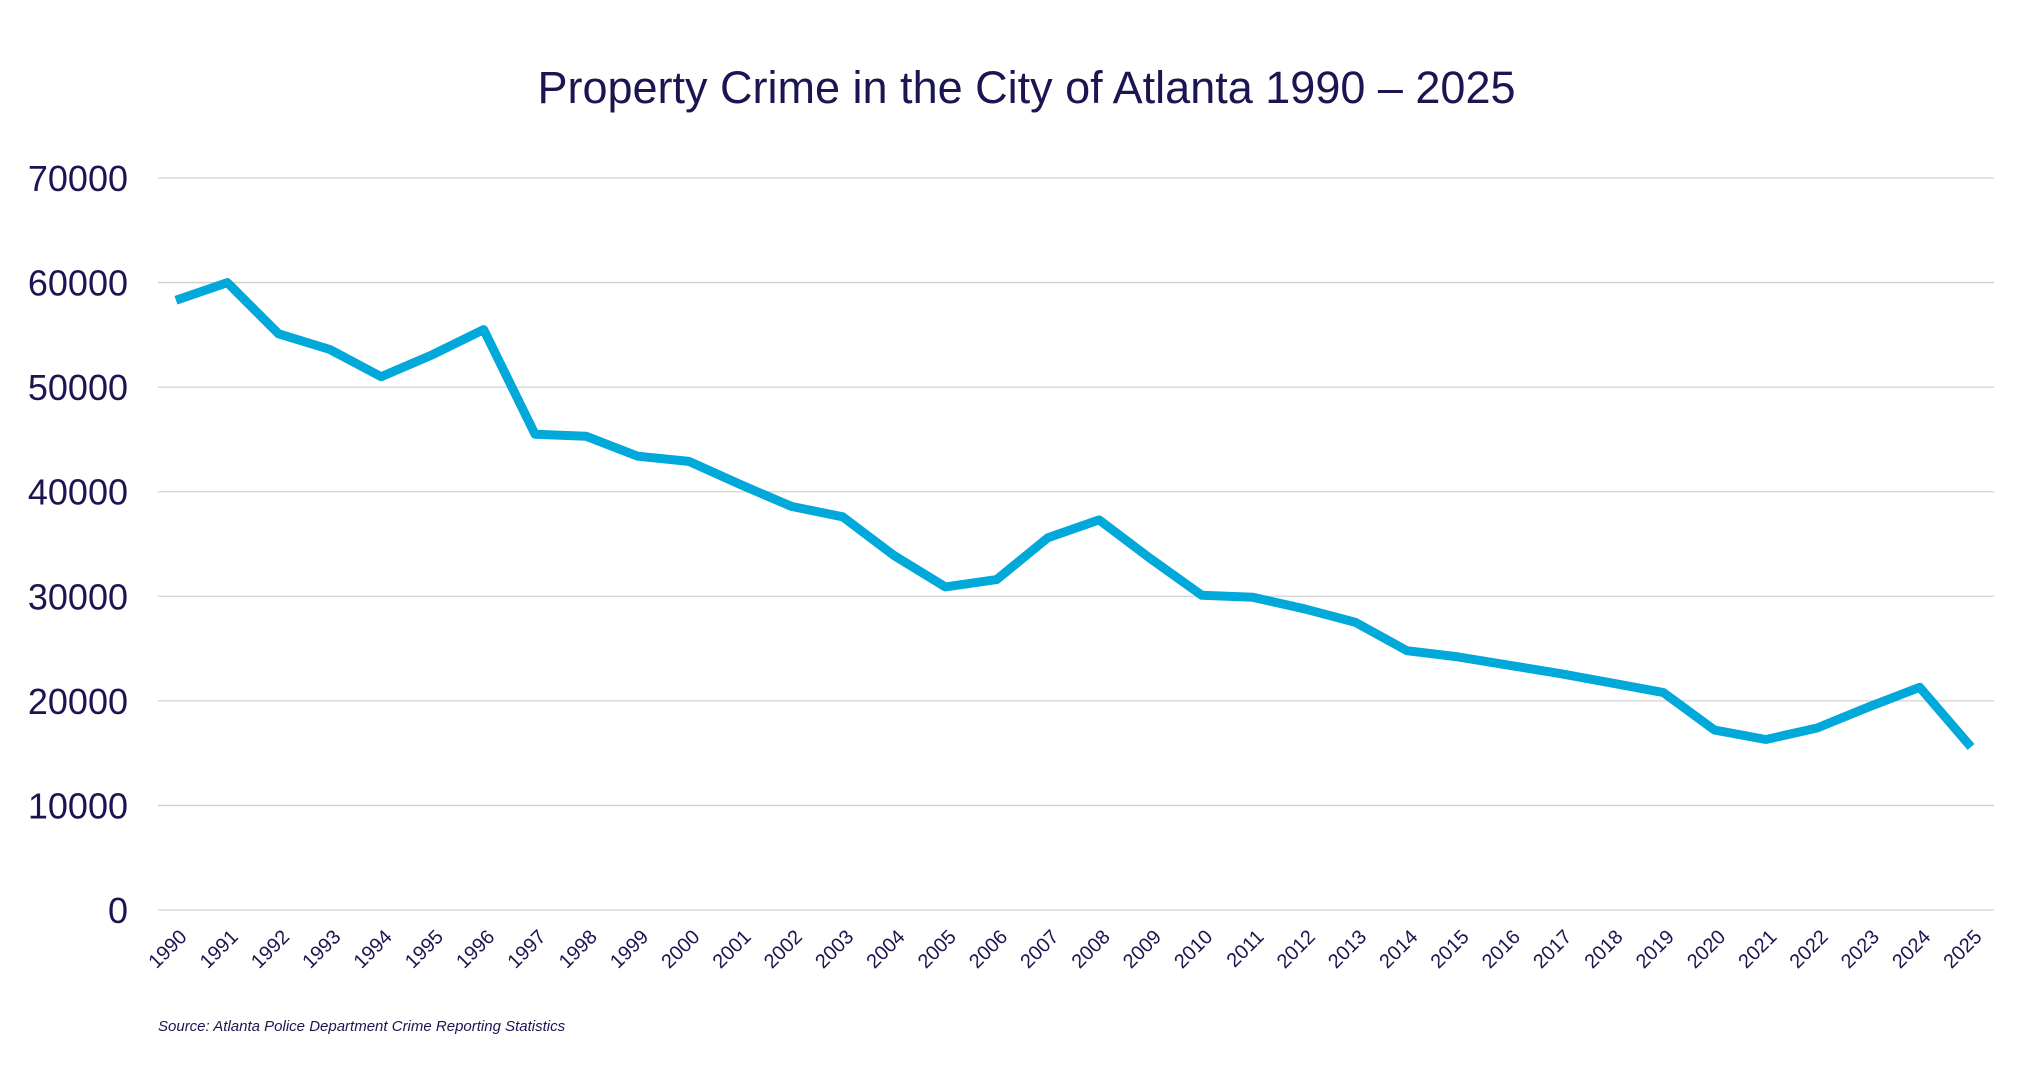 This screenshot has width=2023, height=1080. I want to click on x-tick-label: 2018, so click(1604, 949).